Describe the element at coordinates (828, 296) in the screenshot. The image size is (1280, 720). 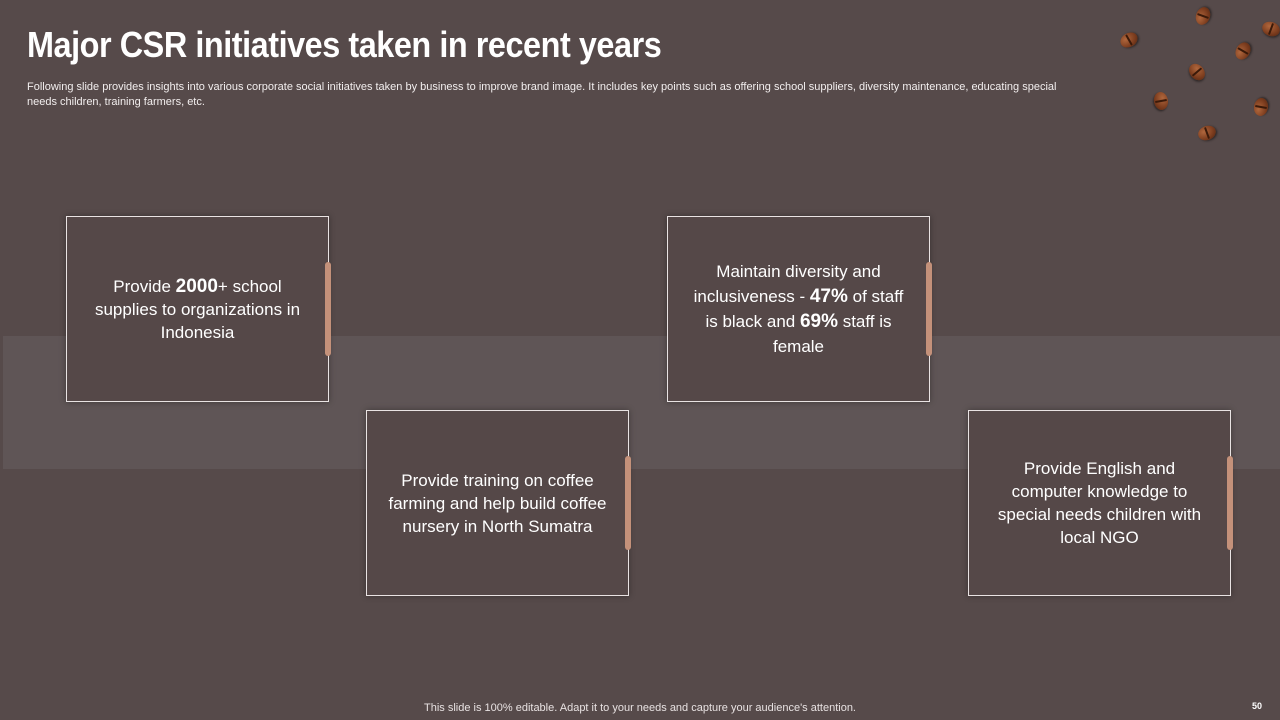
I see `card-highlight-number: 47%` at that location.